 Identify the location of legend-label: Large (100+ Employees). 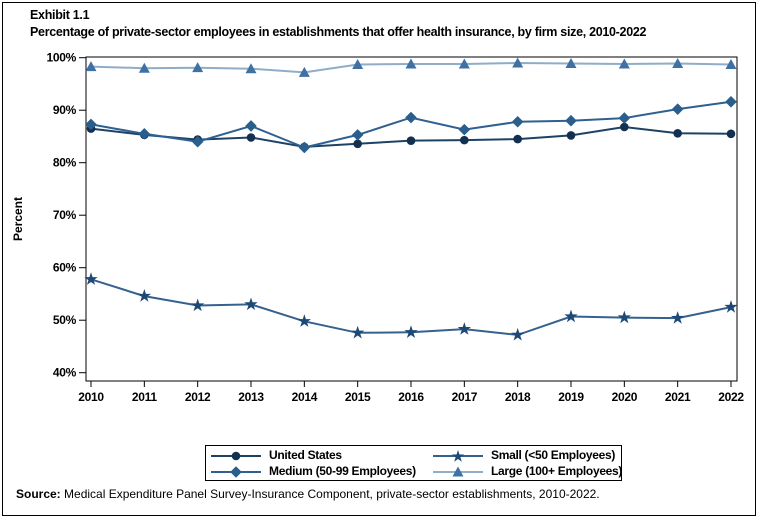
(557, 471).